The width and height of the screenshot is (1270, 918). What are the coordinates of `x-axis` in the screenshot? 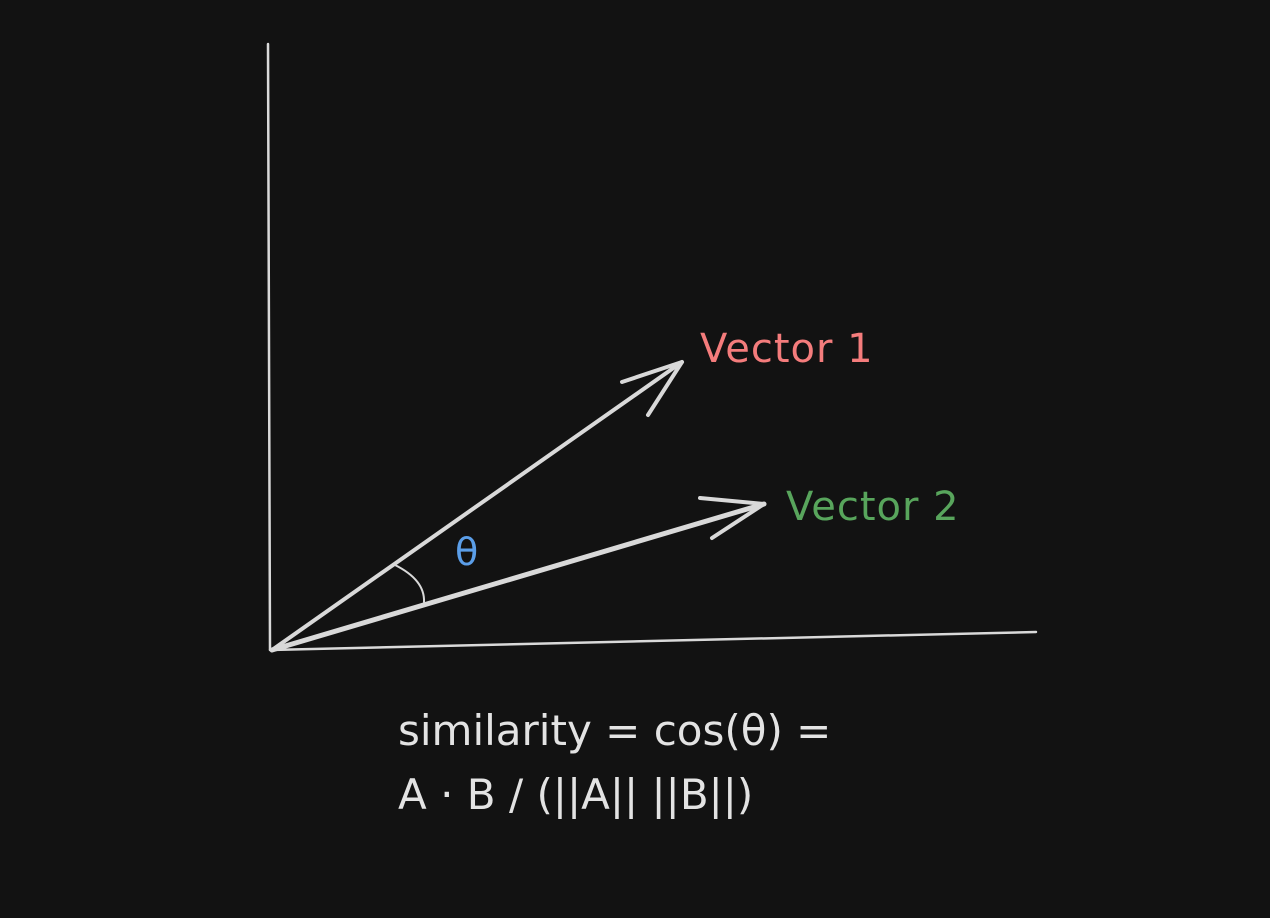 It's located at (653, 641).